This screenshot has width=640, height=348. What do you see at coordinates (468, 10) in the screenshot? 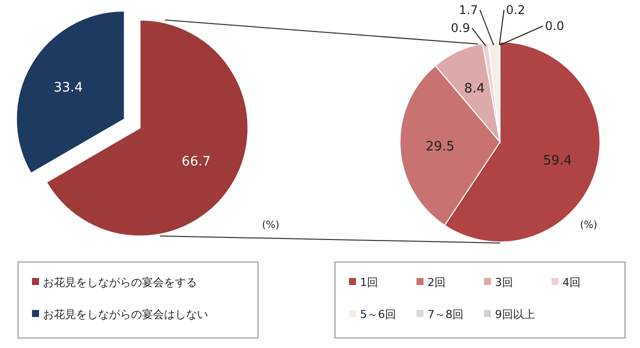
I see `data-label: 1.7` at bounding box center [468, 10].